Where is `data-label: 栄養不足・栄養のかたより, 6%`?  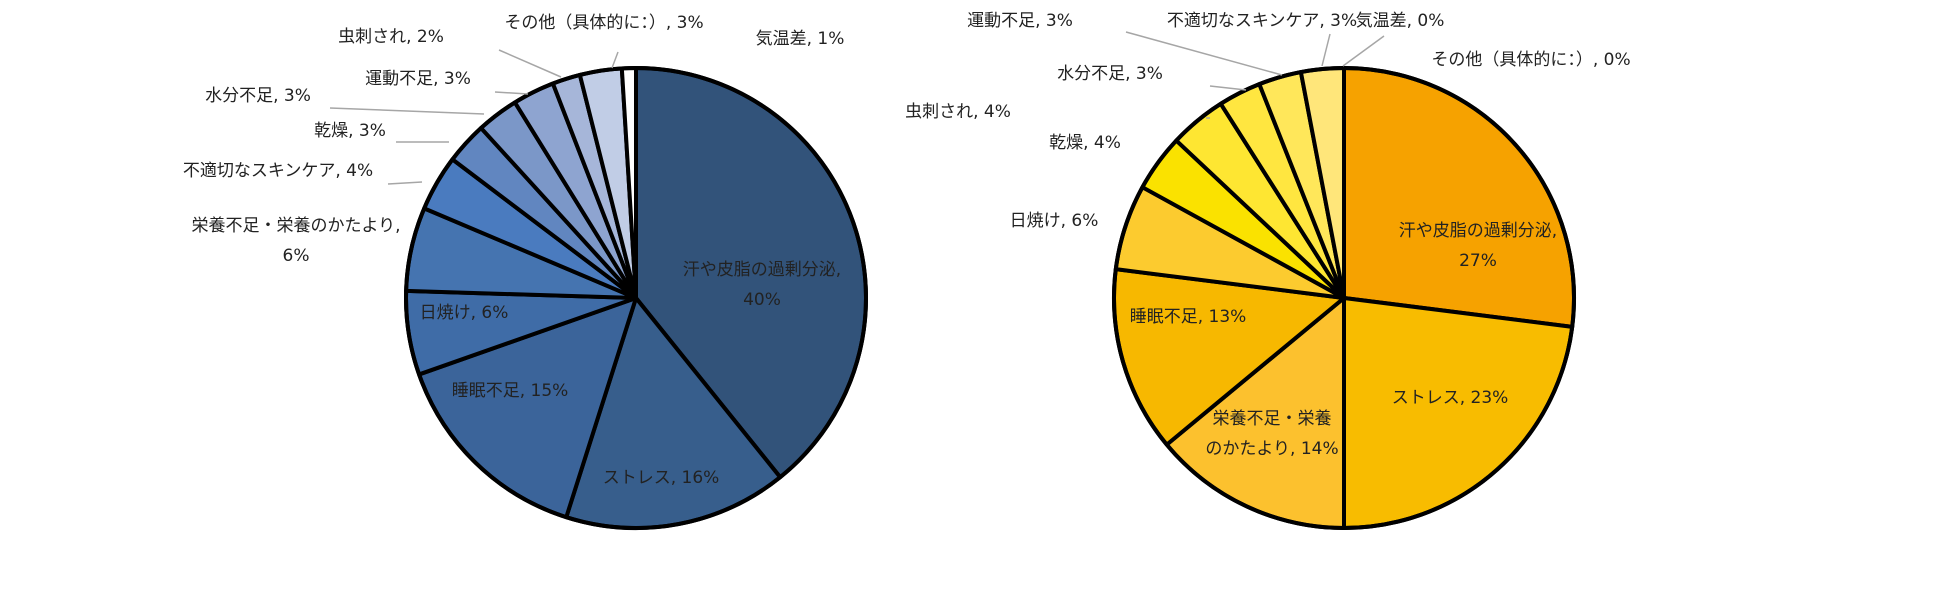
data-label: 栄養不足・栄養のかたより, 6% is located at coordinates (295, 241).